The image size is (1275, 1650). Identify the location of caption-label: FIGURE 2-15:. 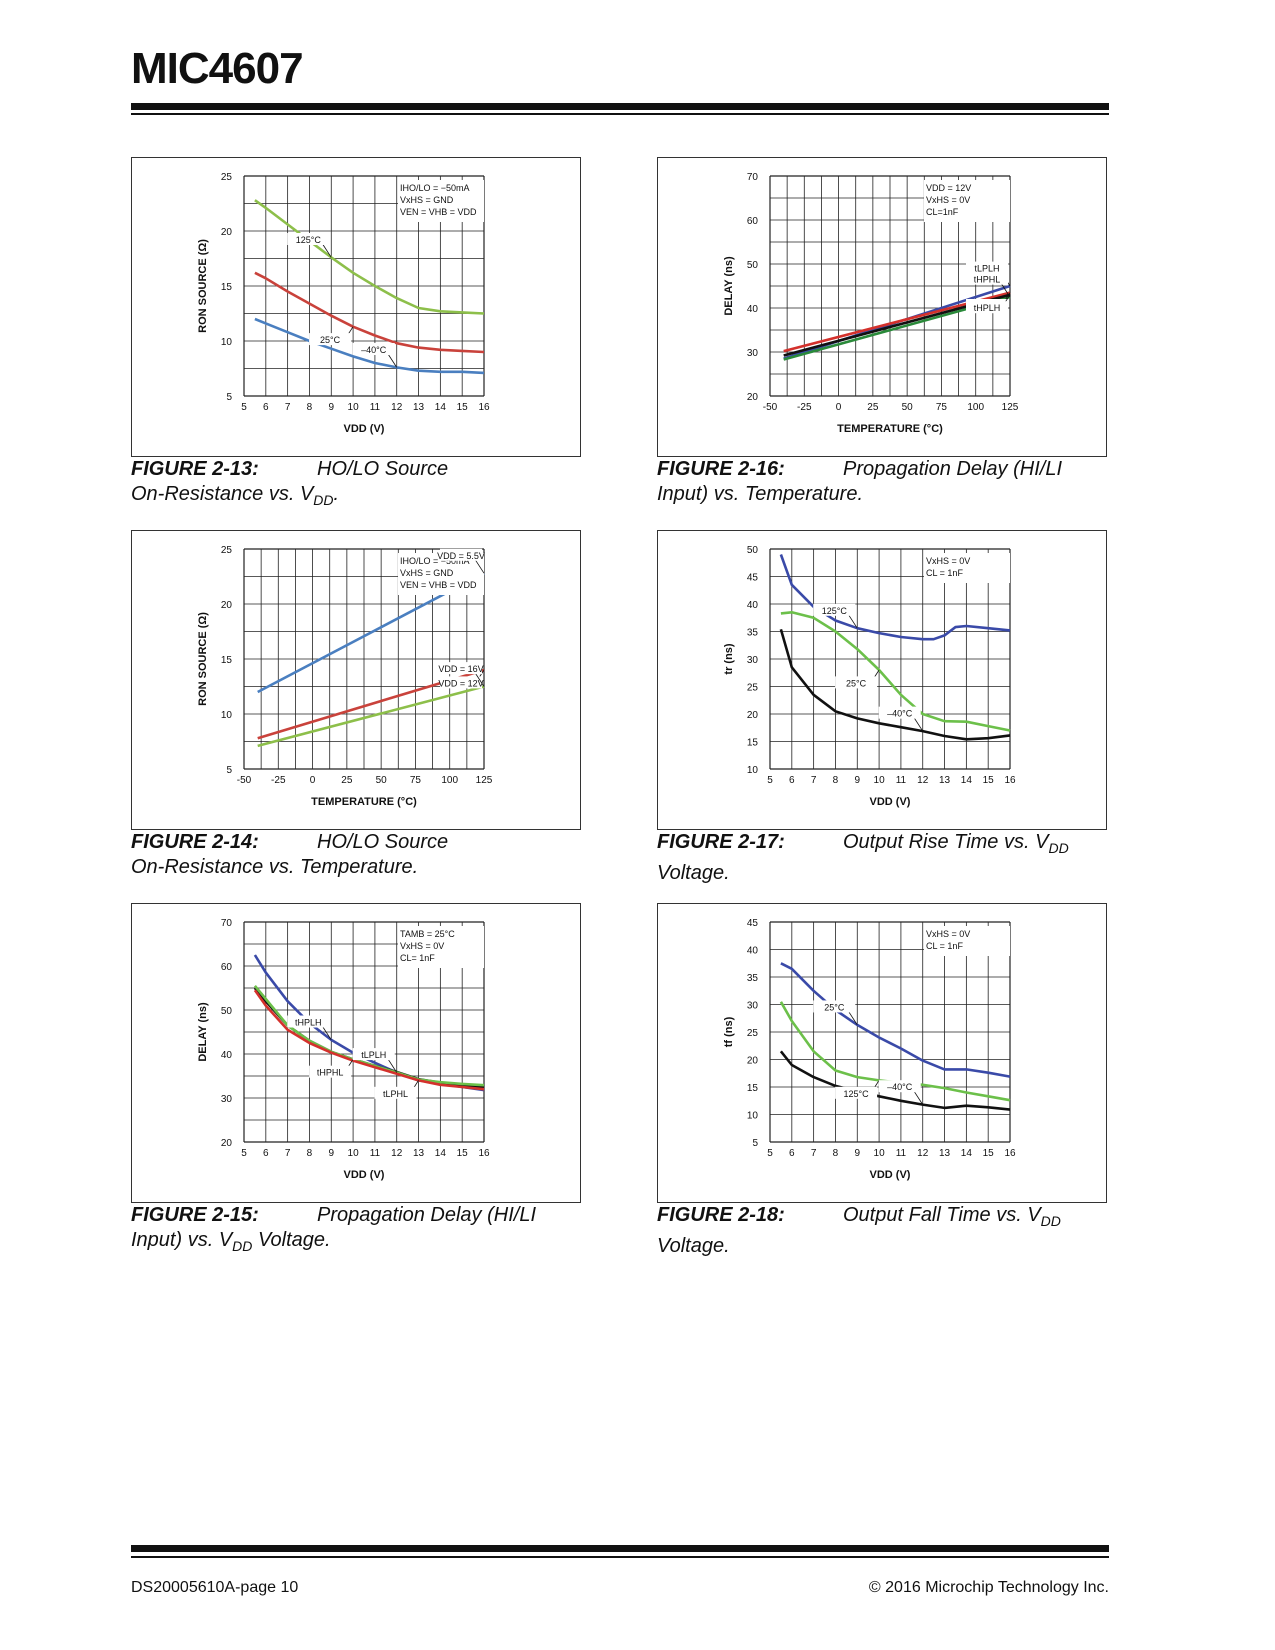
(195, 1215).